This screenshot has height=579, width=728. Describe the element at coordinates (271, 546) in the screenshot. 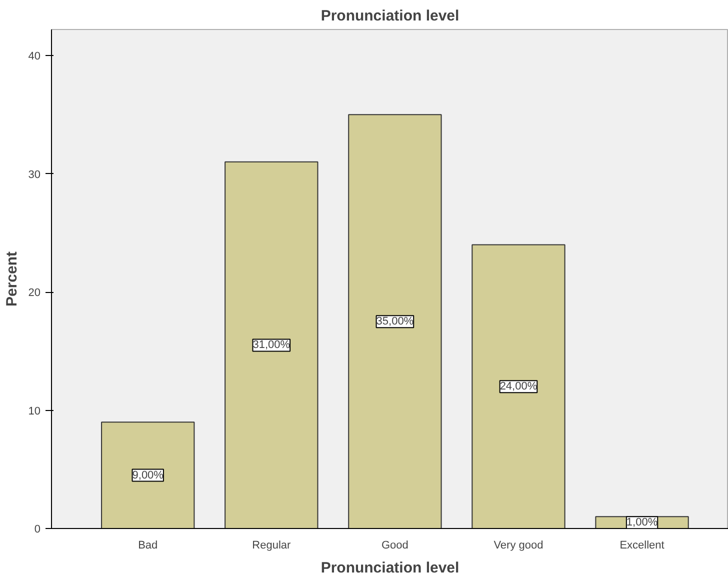

I see `x-tick-label: Regular` at that location.